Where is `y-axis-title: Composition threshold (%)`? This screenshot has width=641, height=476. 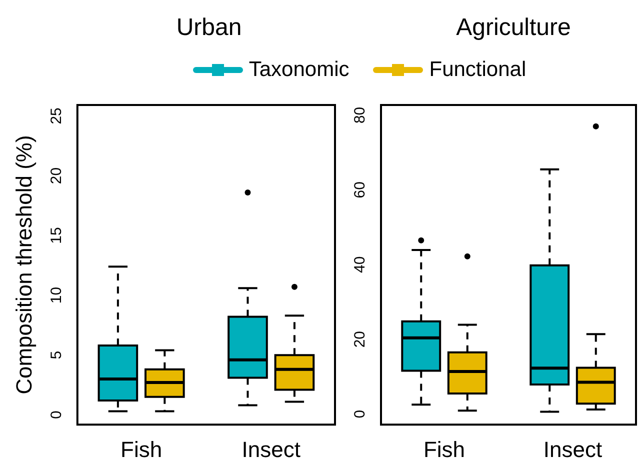
y-axis-title: Composition threshold (%) is located at coordinates (23, 264).